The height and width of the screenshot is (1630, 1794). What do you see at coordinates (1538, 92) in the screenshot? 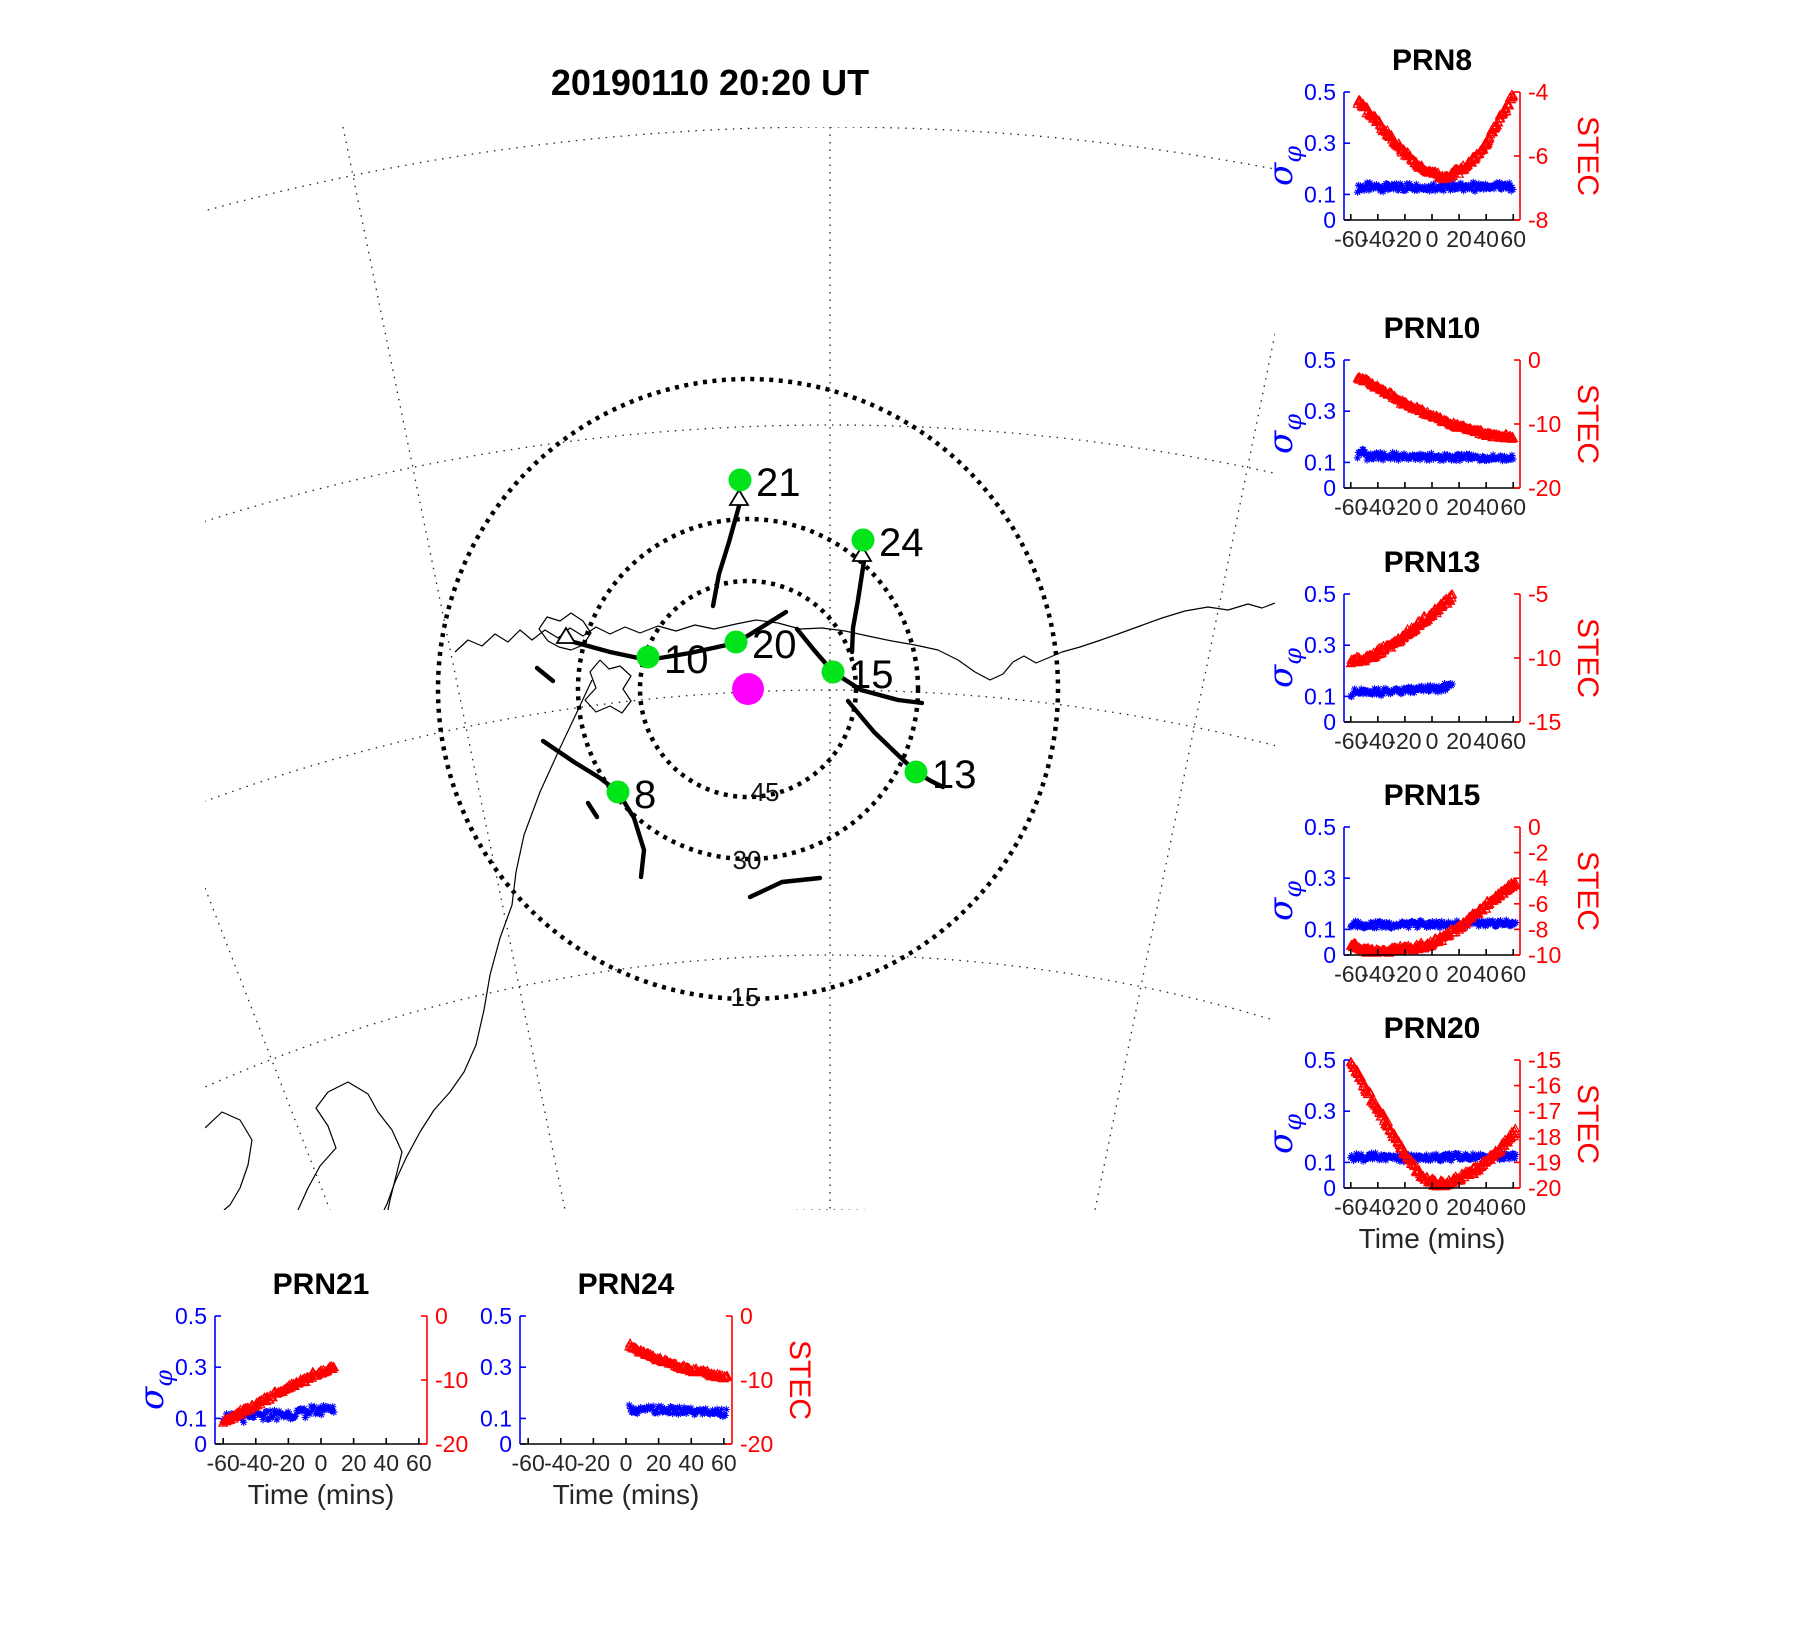
I see `svg-text: -4` at bounding box center [1538, 92].